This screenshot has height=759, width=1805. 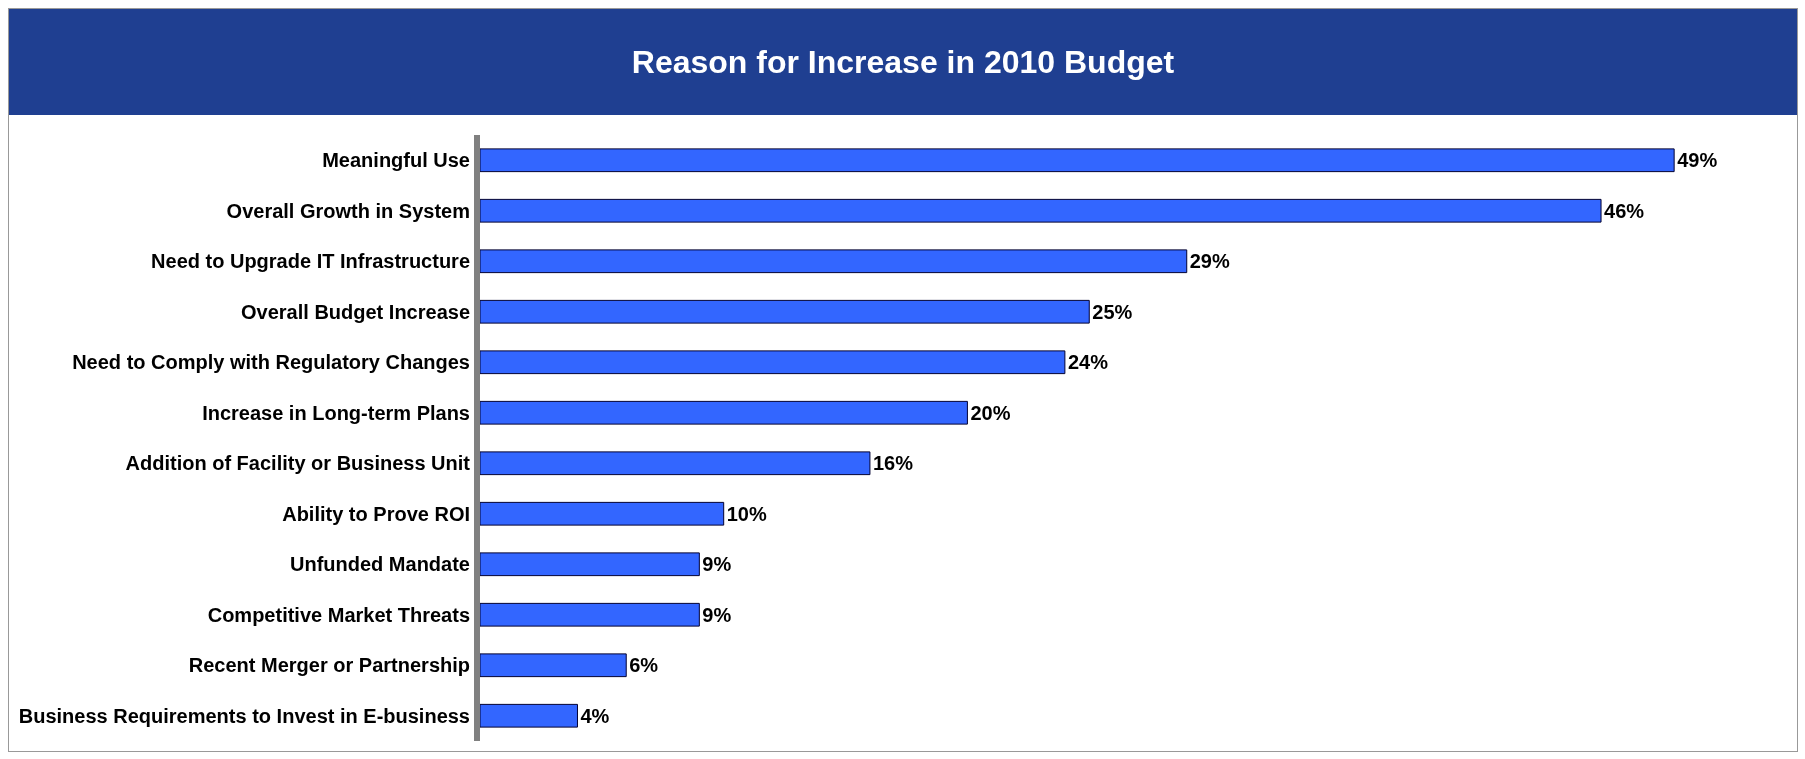 What do you see at coordinates (338, 614) in the screenshot?
I see `y-tick-label: Competitive Market Threats` at bounding box center [338, 614].